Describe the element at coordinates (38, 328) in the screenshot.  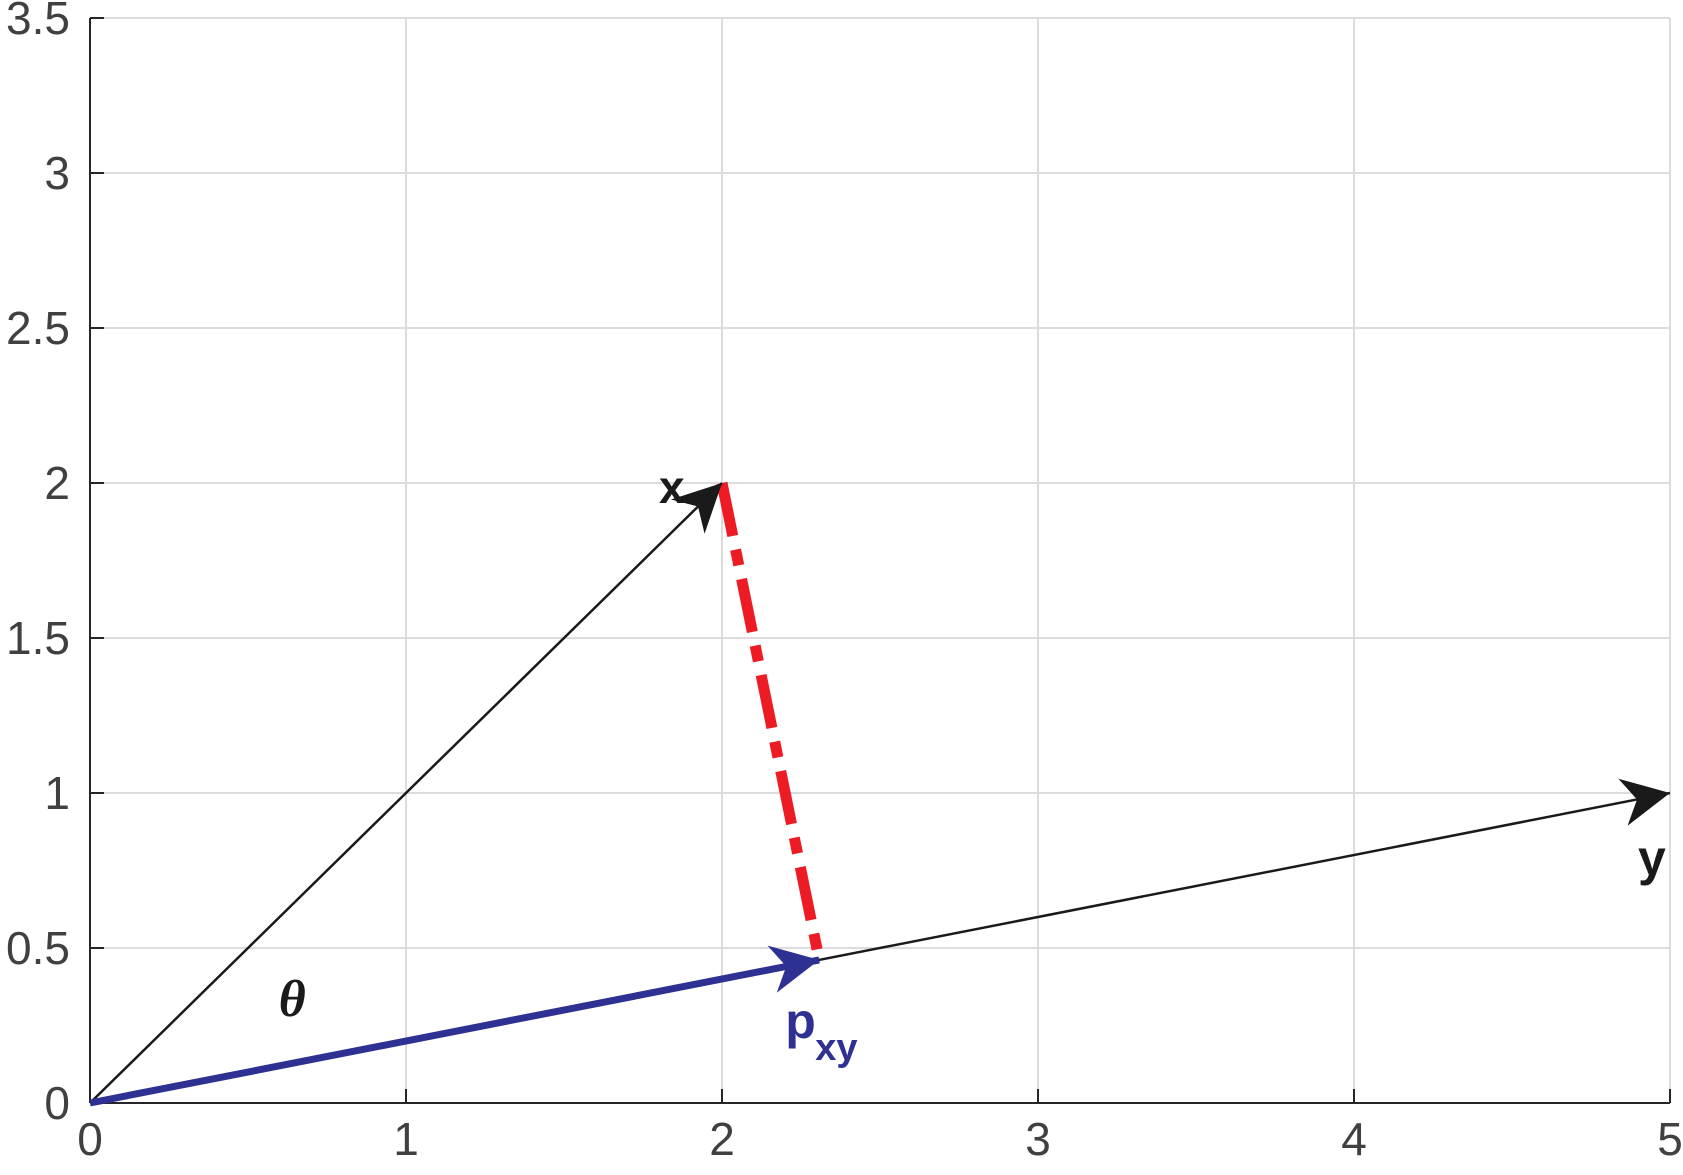
I see `y-tick-label-5: 2.5` at that location.